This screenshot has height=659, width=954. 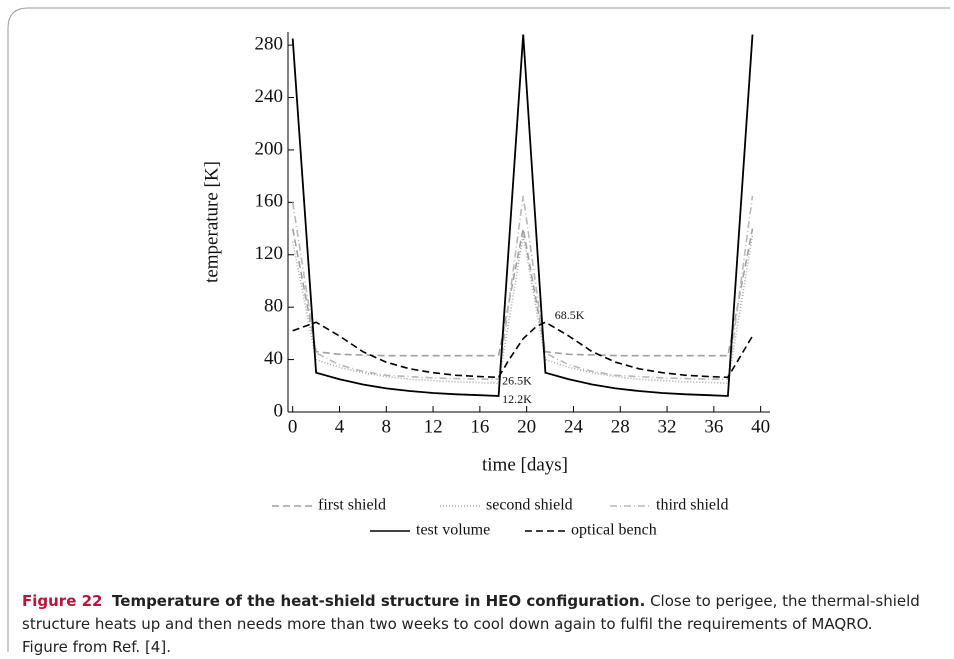 What do you see at coordinates (269, 201) in the screenshot?
I see `y-tick-label: 160` at bounding box center [269, 201].